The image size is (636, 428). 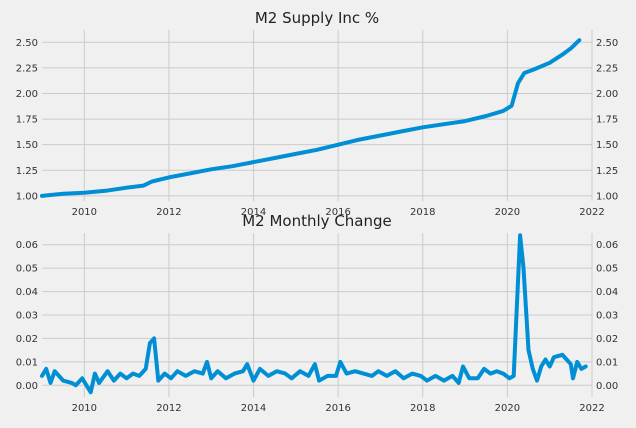 I want to click on y-tick-label-right: 2.25, so click(x=607, y=68).